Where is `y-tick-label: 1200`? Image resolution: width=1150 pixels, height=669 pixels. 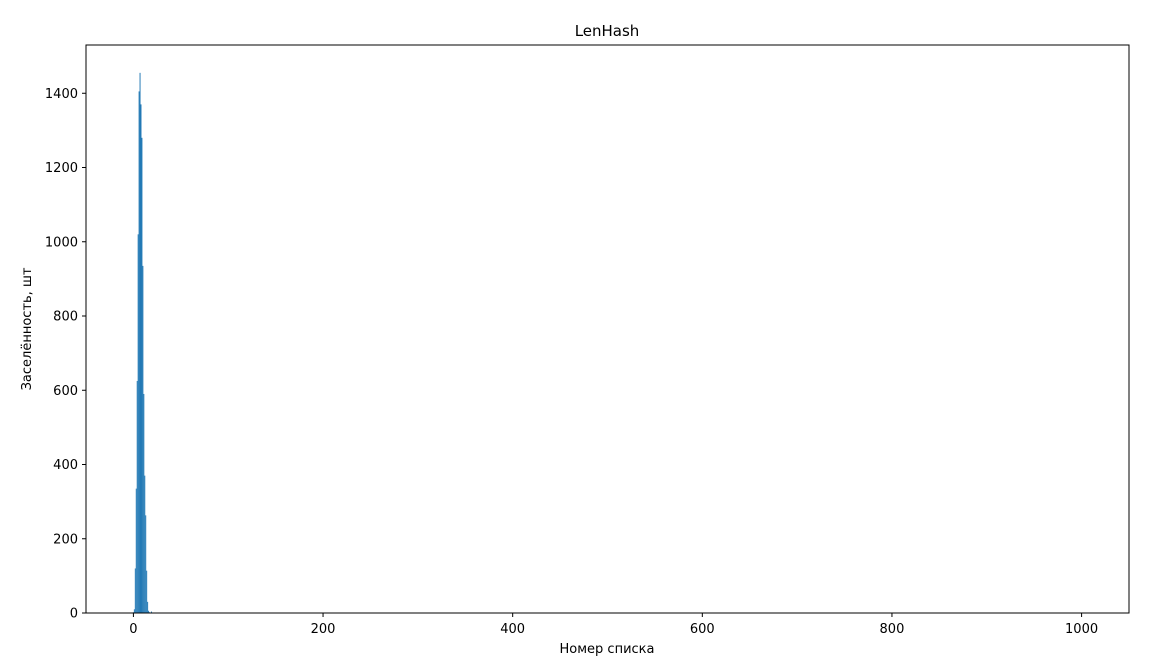
y-tick-label: 1200 is located at coordinates (61, 168).